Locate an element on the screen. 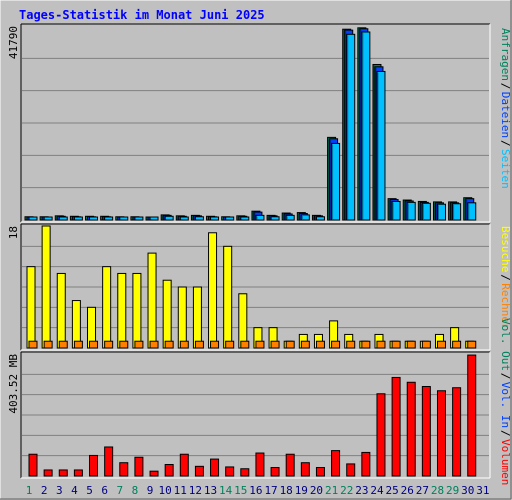 The height and width of the screenshot is (500, 512). day-label: 14 is located at coordinates (226, 490).